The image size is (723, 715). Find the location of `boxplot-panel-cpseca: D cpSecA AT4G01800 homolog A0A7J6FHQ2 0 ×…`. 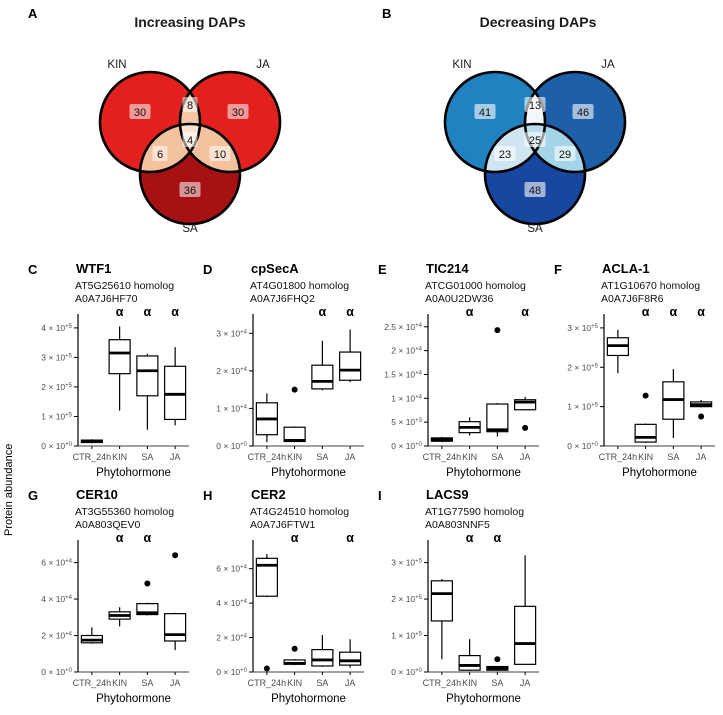

boxplot-panel-cpseca: D cpSecA AT4G01800 homolog A0A7J6FHQ2 0 ×… is located at coordinates (283, 371).